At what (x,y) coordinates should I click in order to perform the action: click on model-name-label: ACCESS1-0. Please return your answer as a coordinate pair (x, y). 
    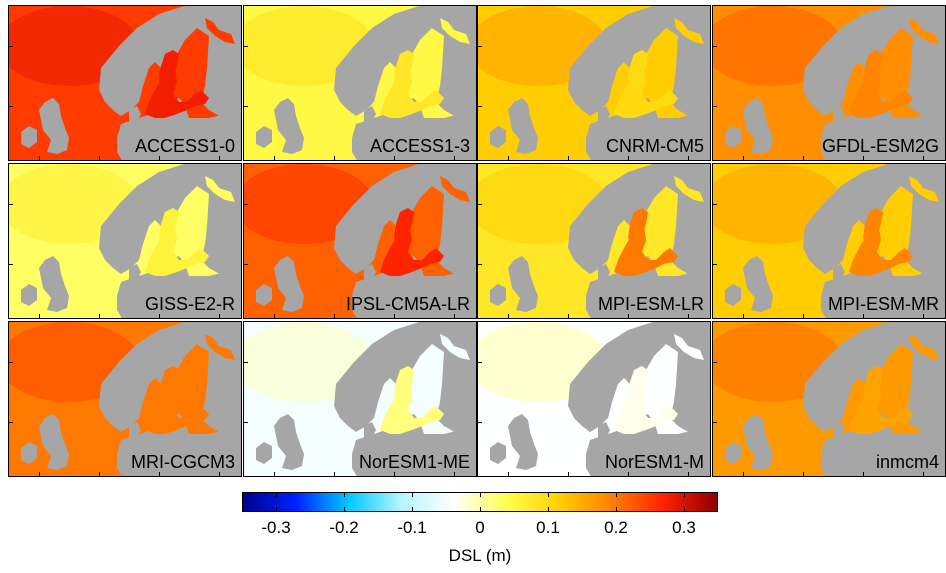
    Looking at the image, I should click on (184, 146).